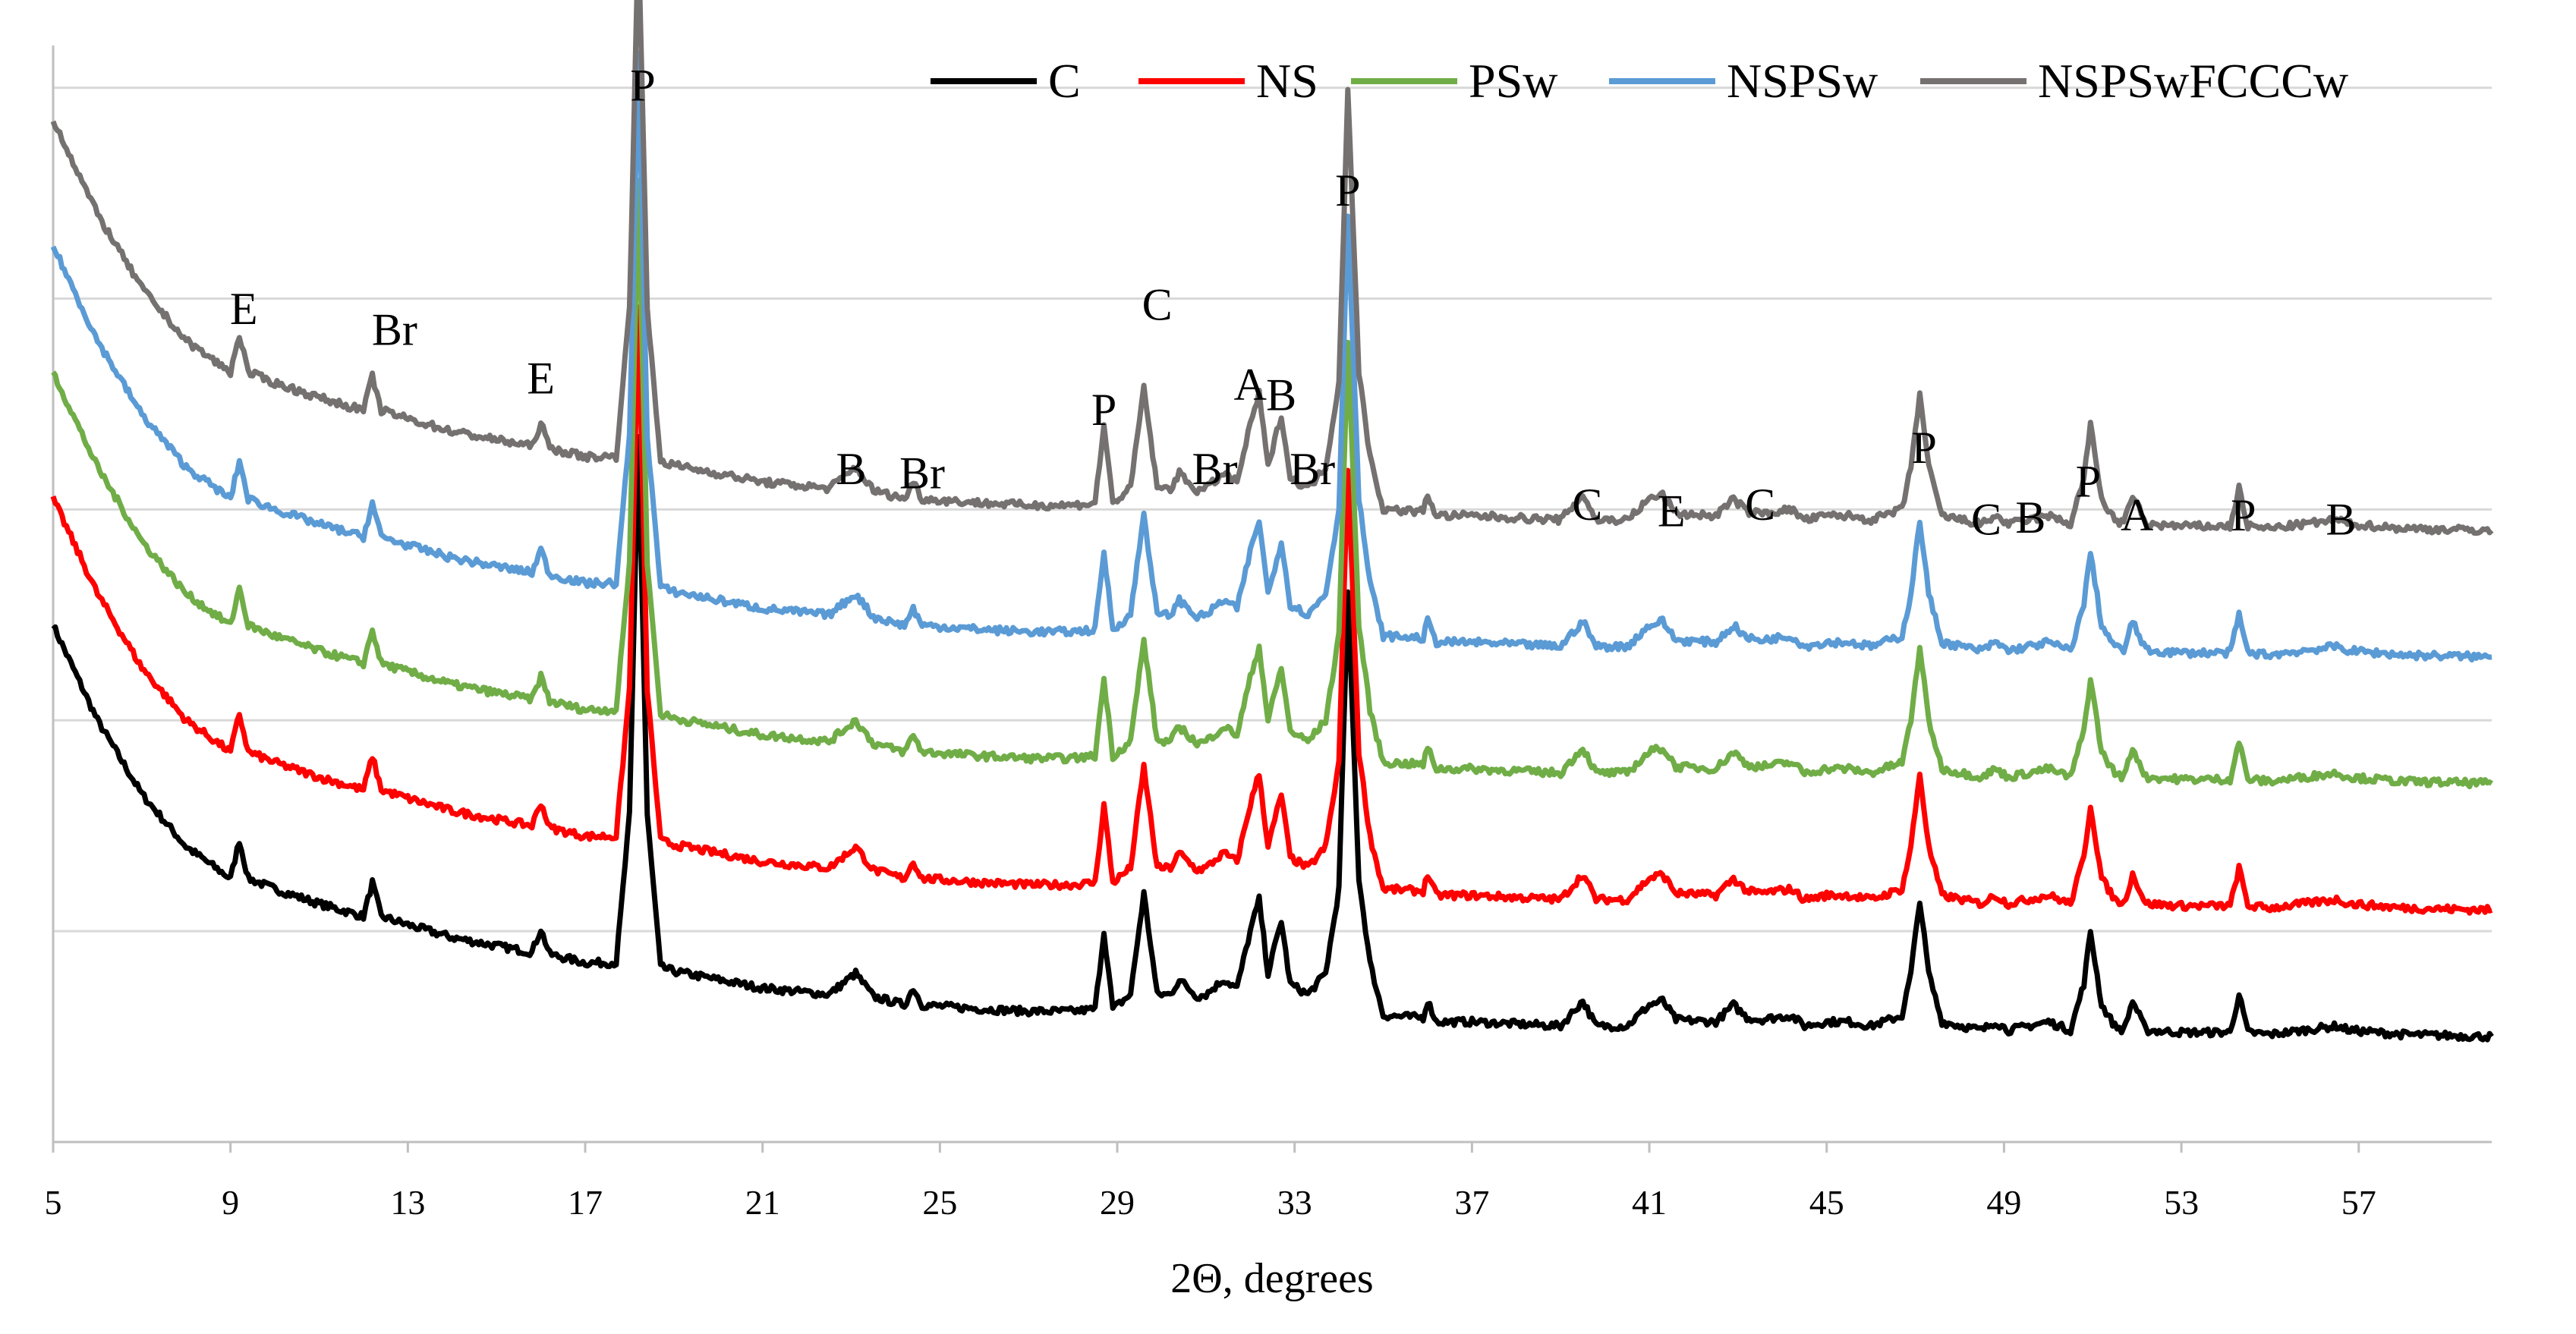  I want to click on x-tick-label: 49, so click(2003, 1202).